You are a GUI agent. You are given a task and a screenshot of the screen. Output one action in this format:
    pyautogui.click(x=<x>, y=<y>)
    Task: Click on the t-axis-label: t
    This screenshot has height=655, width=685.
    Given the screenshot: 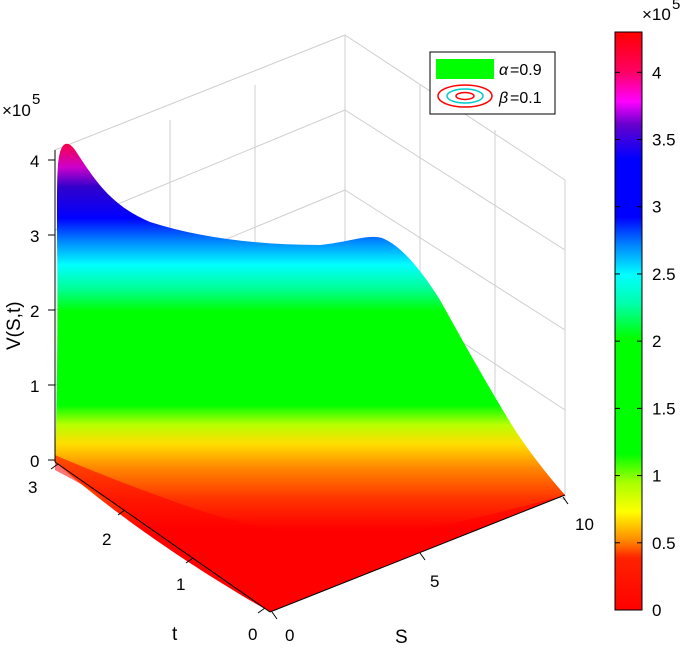 What is the action you would take?
    pyautogui.click(x=175, y=634)
    